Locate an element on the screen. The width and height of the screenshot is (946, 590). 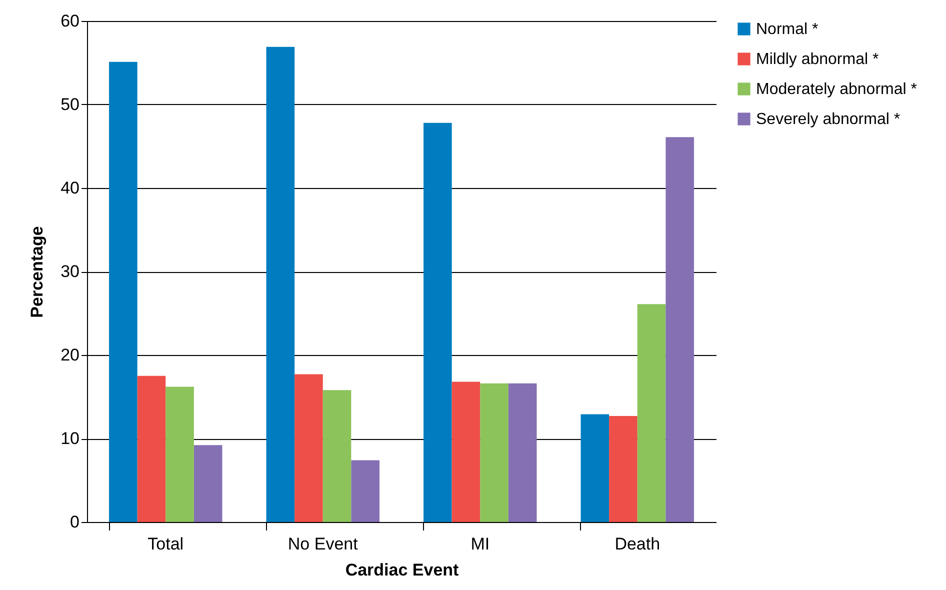
x-axis-title: Cardiac Event is located at coordinates (402, 570).